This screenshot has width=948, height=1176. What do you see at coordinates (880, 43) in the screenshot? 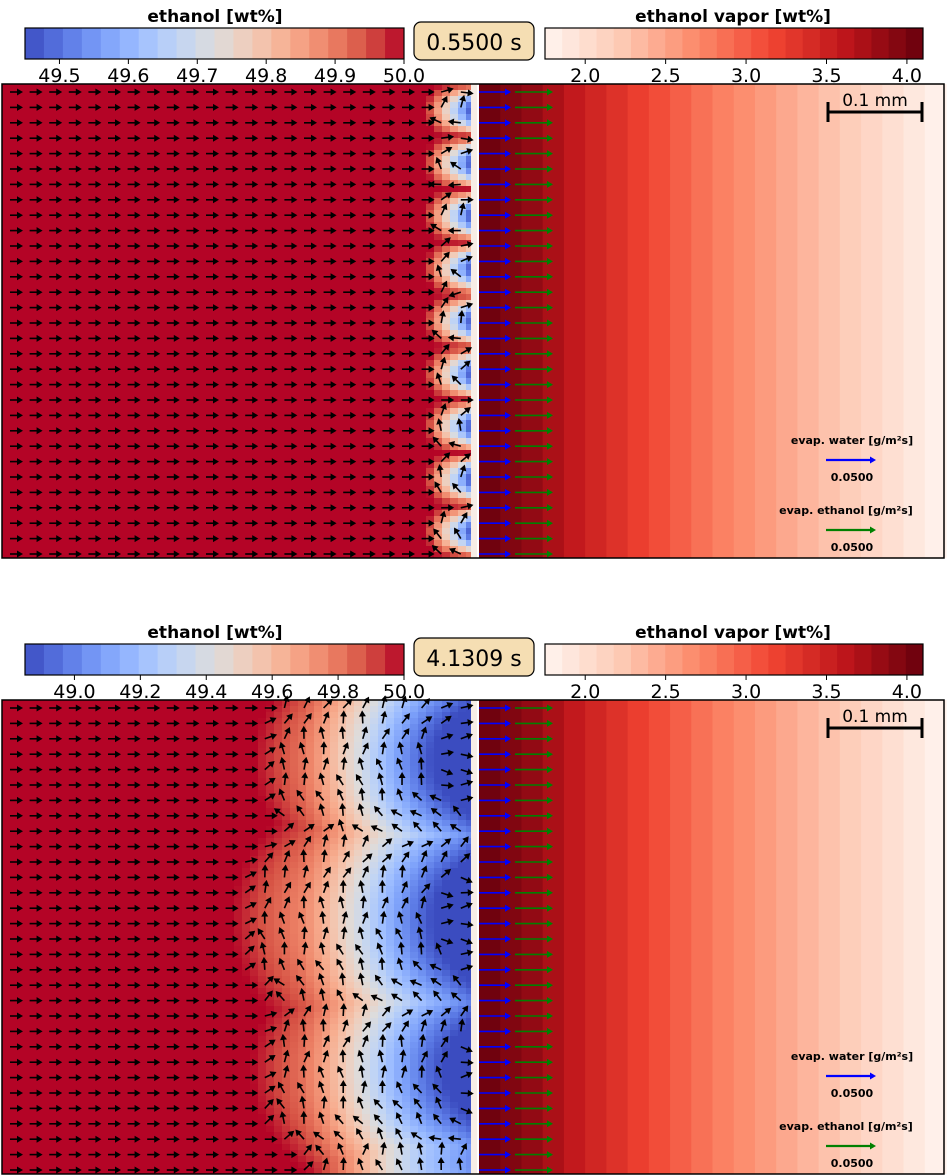
I see `panel0-vapor-colorbar-band` at bounding box center [880, 43].